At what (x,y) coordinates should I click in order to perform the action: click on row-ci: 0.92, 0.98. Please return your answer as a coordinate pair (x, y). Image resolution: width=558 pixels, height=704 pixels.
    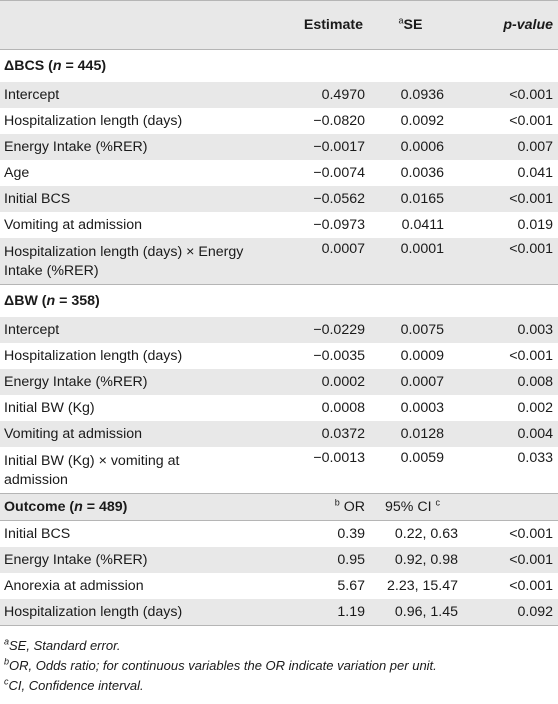
    Looking at the image, I should click on (422, 560).